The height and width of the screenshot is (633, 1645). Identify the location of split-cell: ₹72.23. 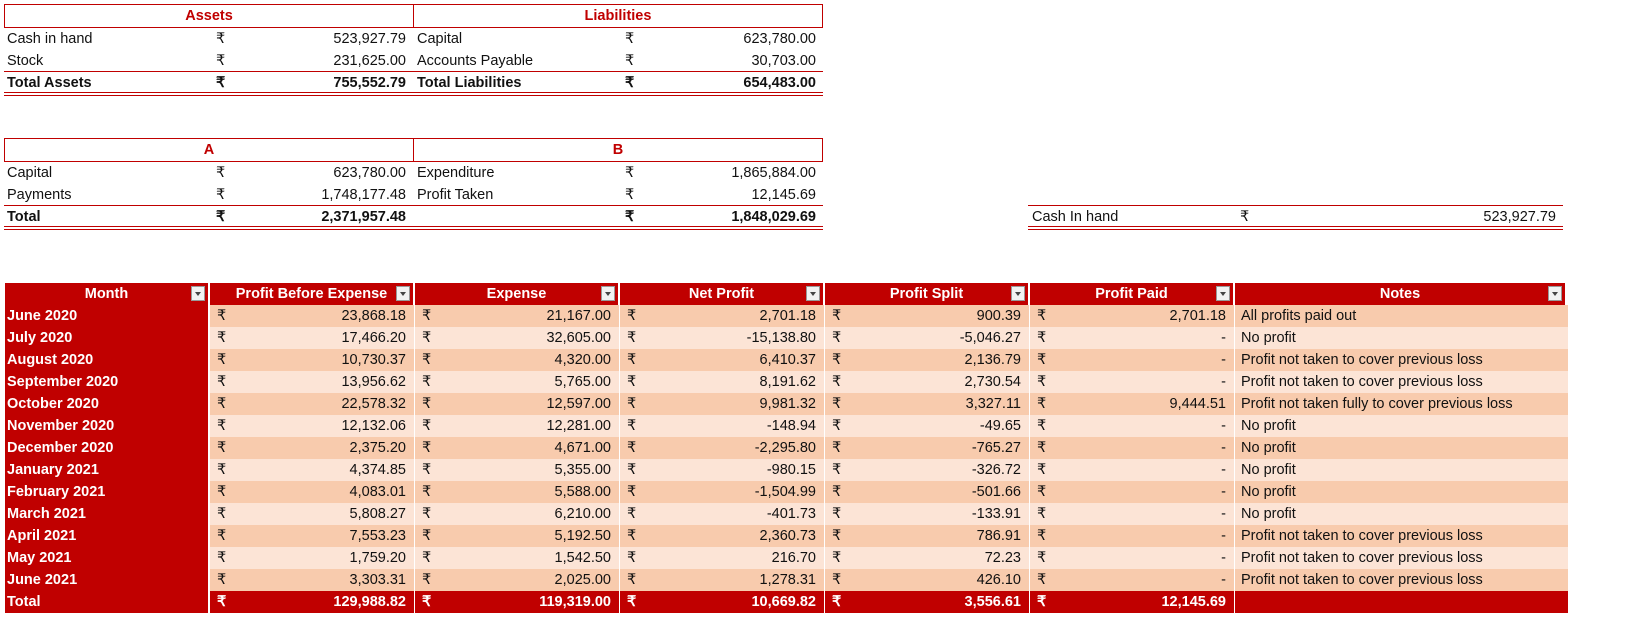
(926, 558).